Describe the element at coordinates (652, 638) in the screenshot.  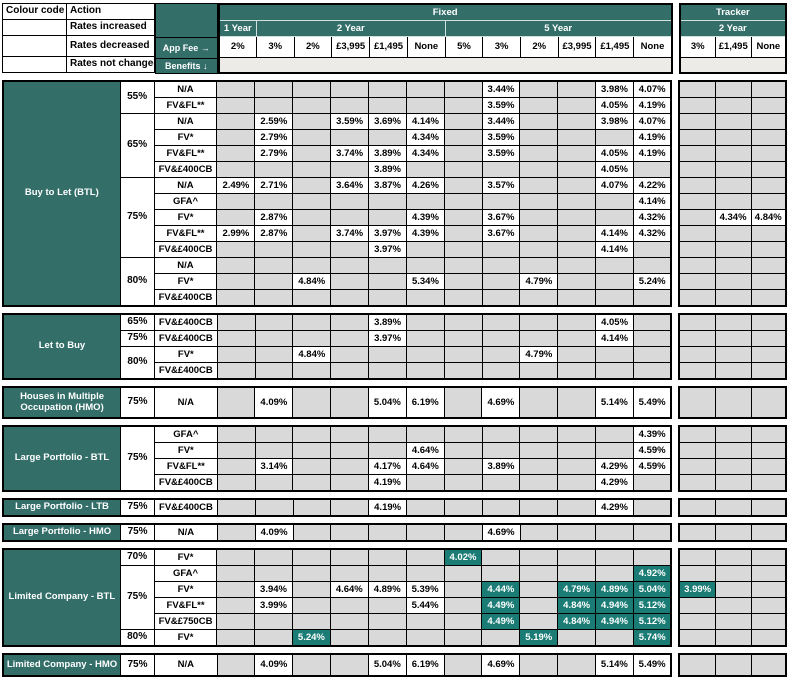
I see `rate-cell: 5.74%` at that location.